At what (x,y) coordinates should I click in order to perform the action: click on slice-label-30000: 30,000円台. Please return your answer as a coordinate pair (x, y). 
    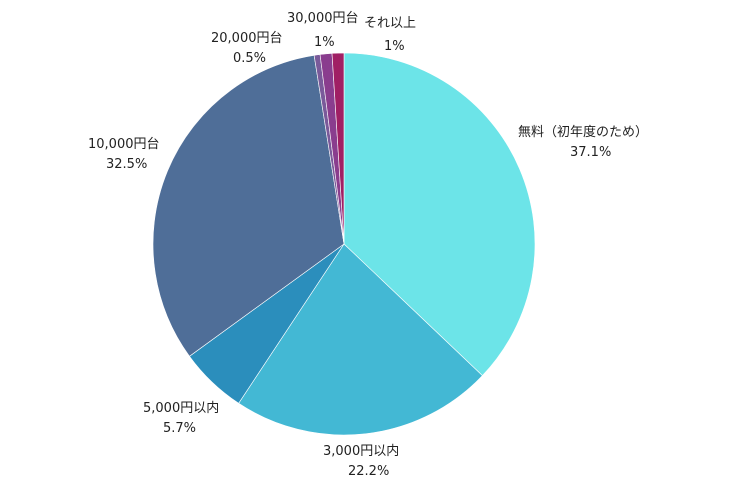
    Looking at the image, I should click on (323, 18).